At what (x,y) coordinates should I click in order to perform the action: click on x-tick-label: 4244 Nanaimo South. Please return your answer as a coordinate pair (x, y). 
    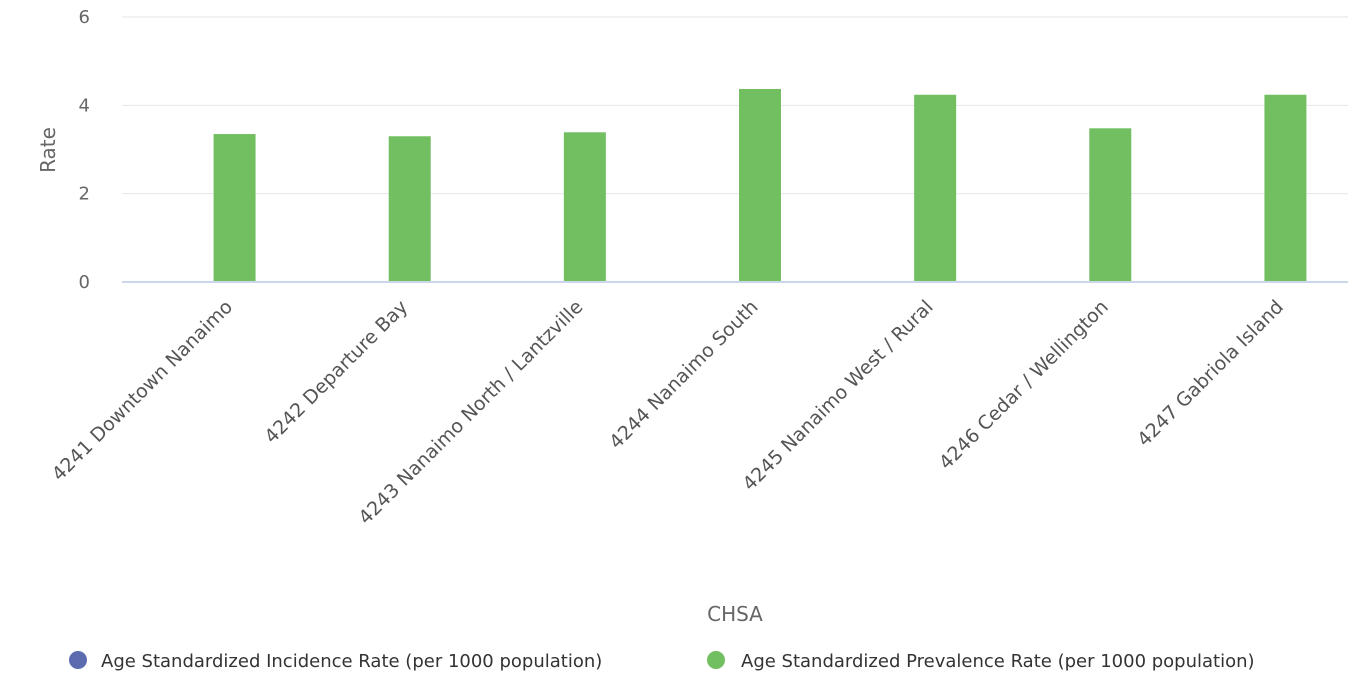
    Looking at the image, I should click on (683, 374).